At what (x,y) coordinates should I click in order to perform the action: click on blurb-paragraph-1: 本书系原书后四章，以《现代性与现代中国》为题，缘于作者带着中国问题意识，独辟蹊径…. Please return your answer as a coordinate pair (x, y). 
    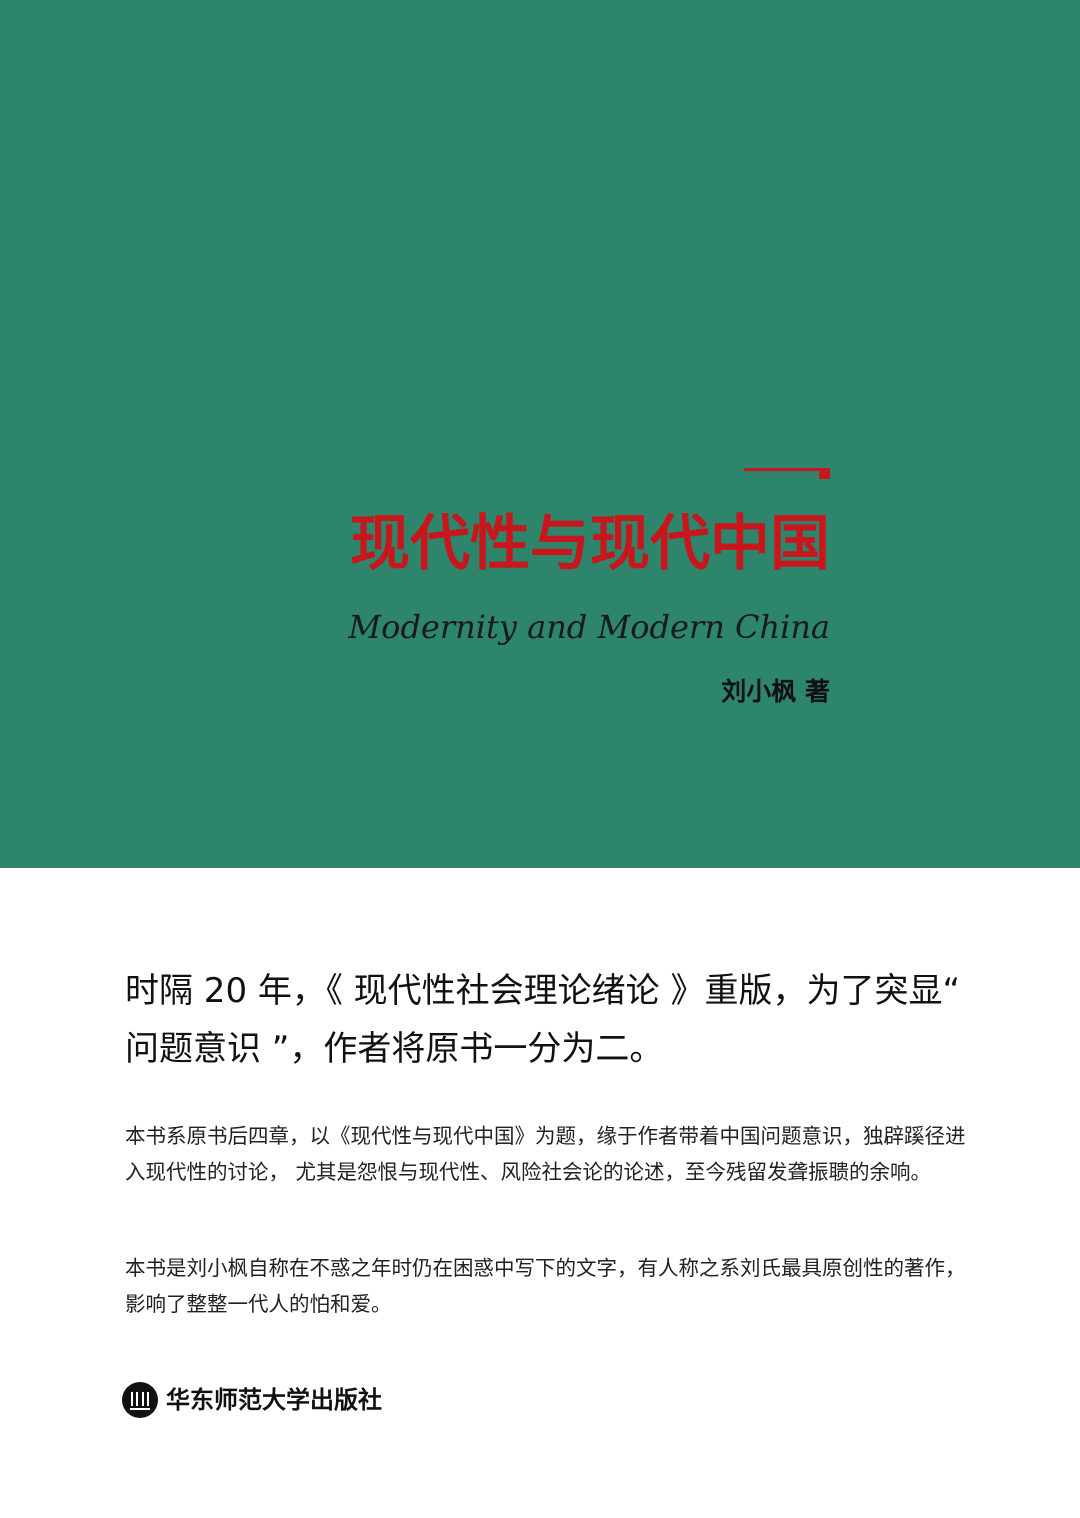
    Looking at the image, I should click on (545, 1154).